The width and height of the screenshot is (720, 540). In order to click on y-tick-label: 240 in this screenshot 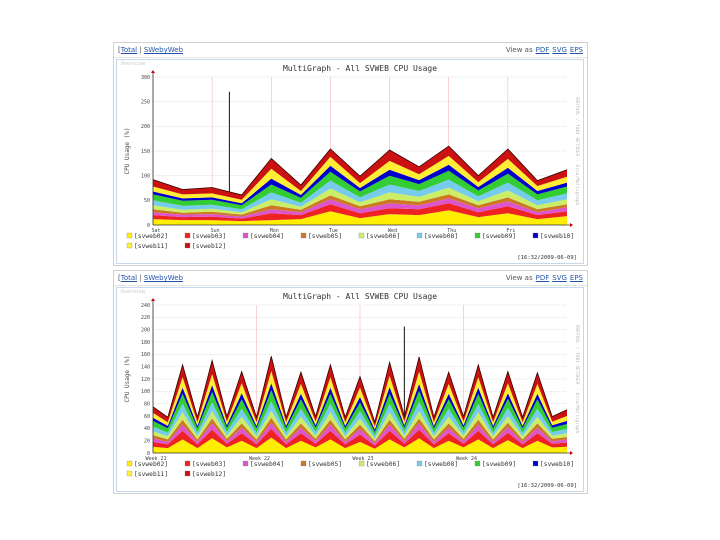, I will do `click(145, 306)`.